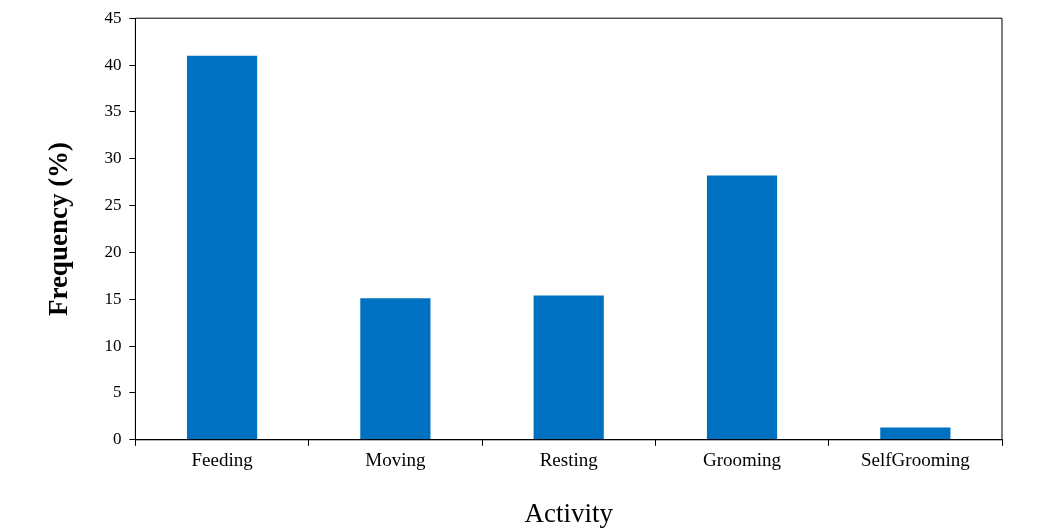  I want to click on y-tick-label: 5, so click(117, 392).